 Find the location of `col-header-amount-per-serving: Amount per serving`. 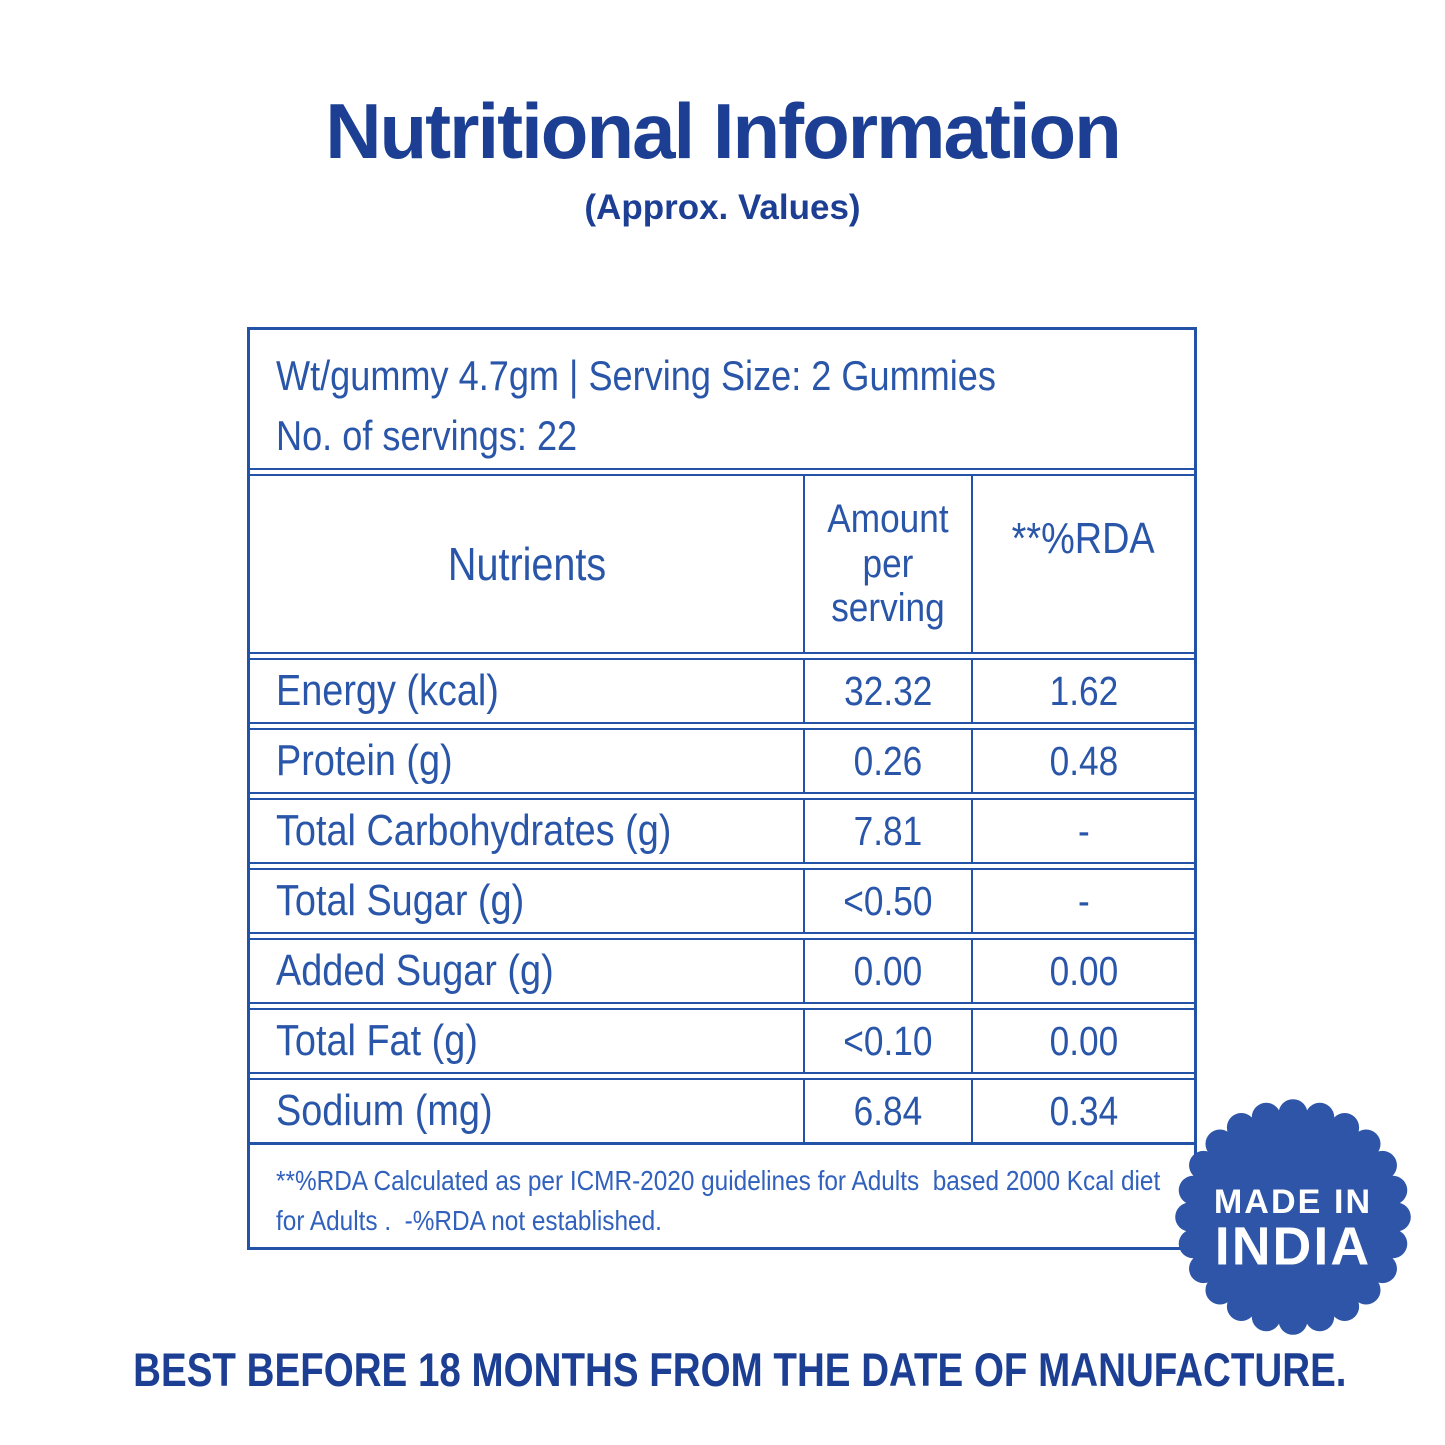

col-header-amount-per-serving: Amount per serving is located at coordinates (888, 564).